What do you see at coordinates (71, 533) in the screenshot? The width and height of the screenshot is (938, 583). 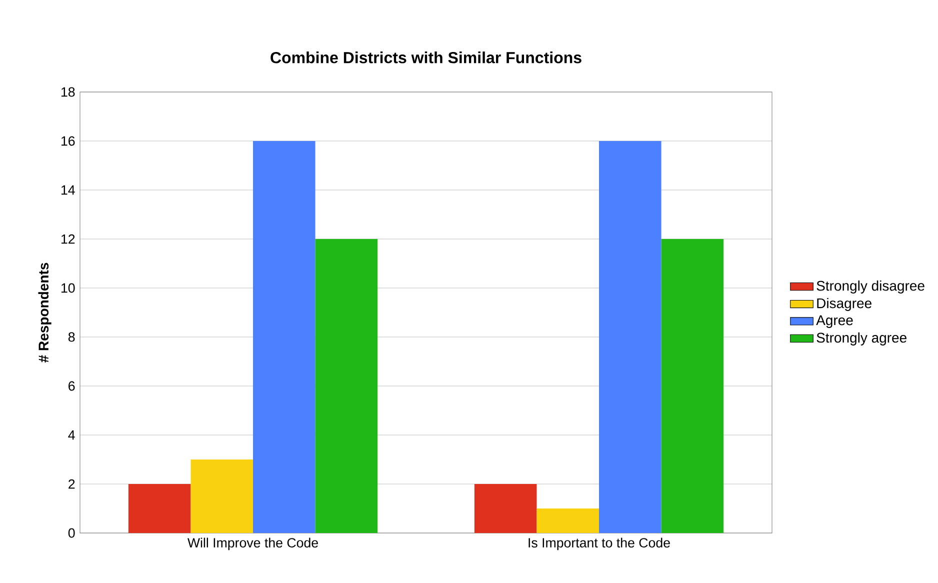 I see `y-tick-label: 0` at bounding box center [71, 533].